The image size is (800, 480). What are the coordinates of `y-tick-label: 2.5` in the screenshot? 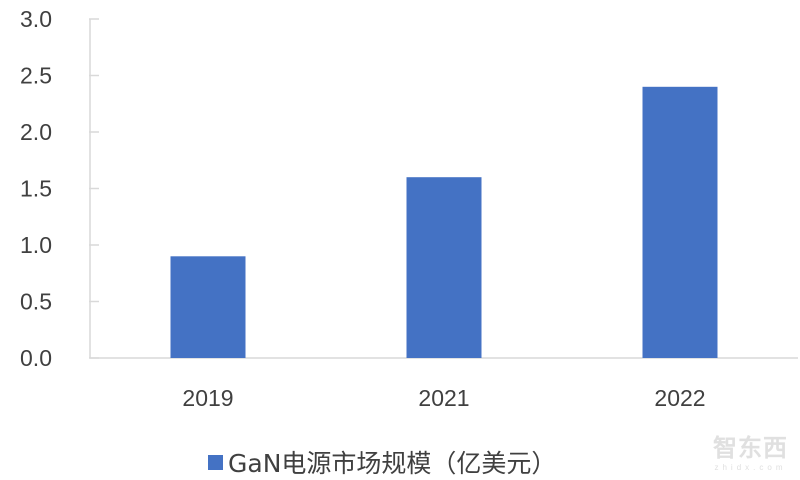 It's located at (36, 76).